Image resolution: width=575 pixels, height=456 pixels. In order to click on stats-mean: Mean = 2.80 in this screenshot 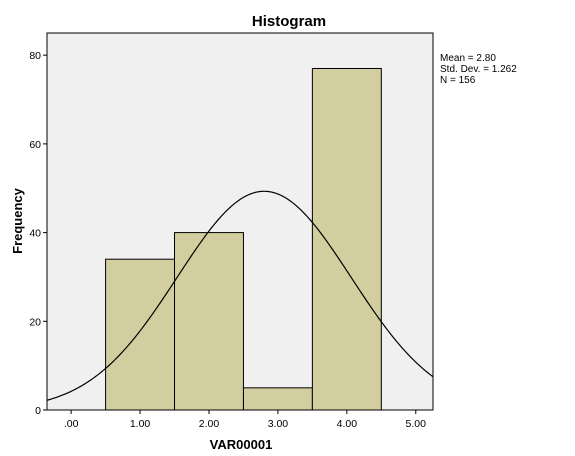, I will do `click(468, 58)`.